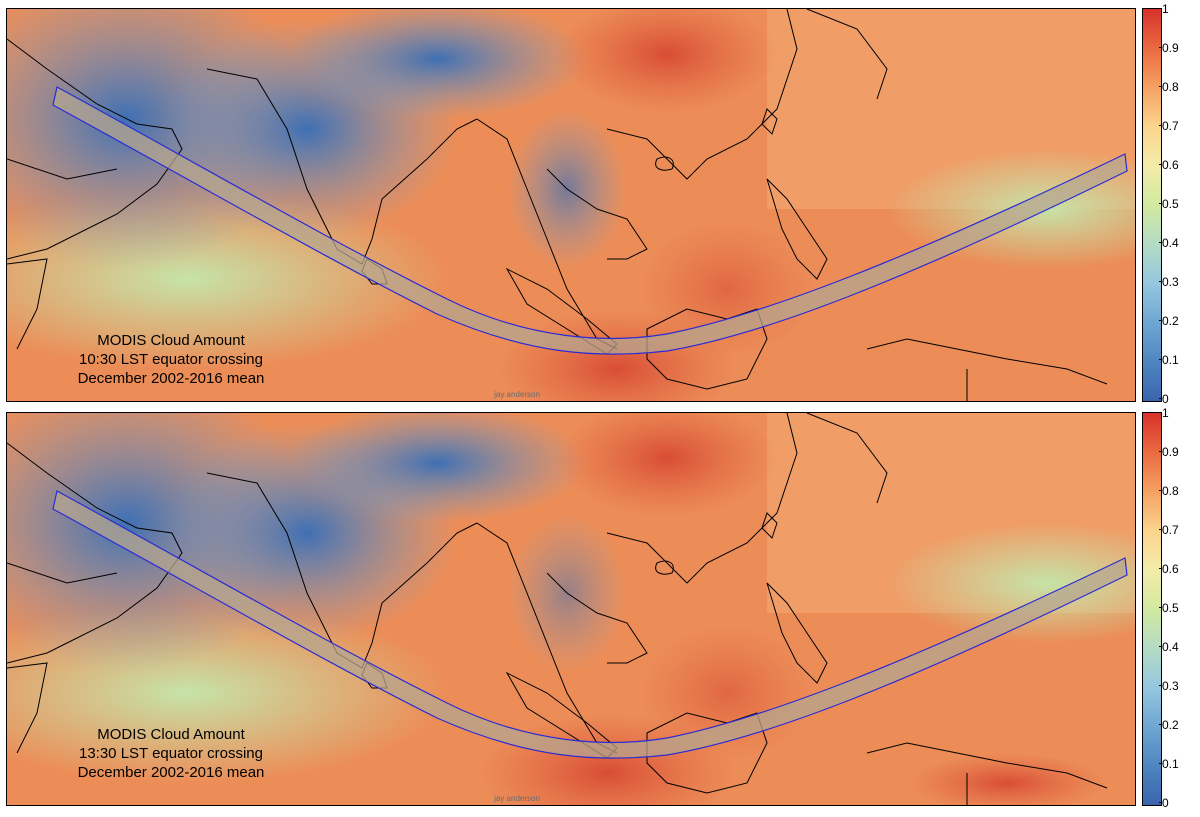 The width and height of the screenshot is (1200, 817). Describe the element at coordinates (1169, 321) in the screenshot. I see `colorbar-top-tick-2: 0.2` at that location.